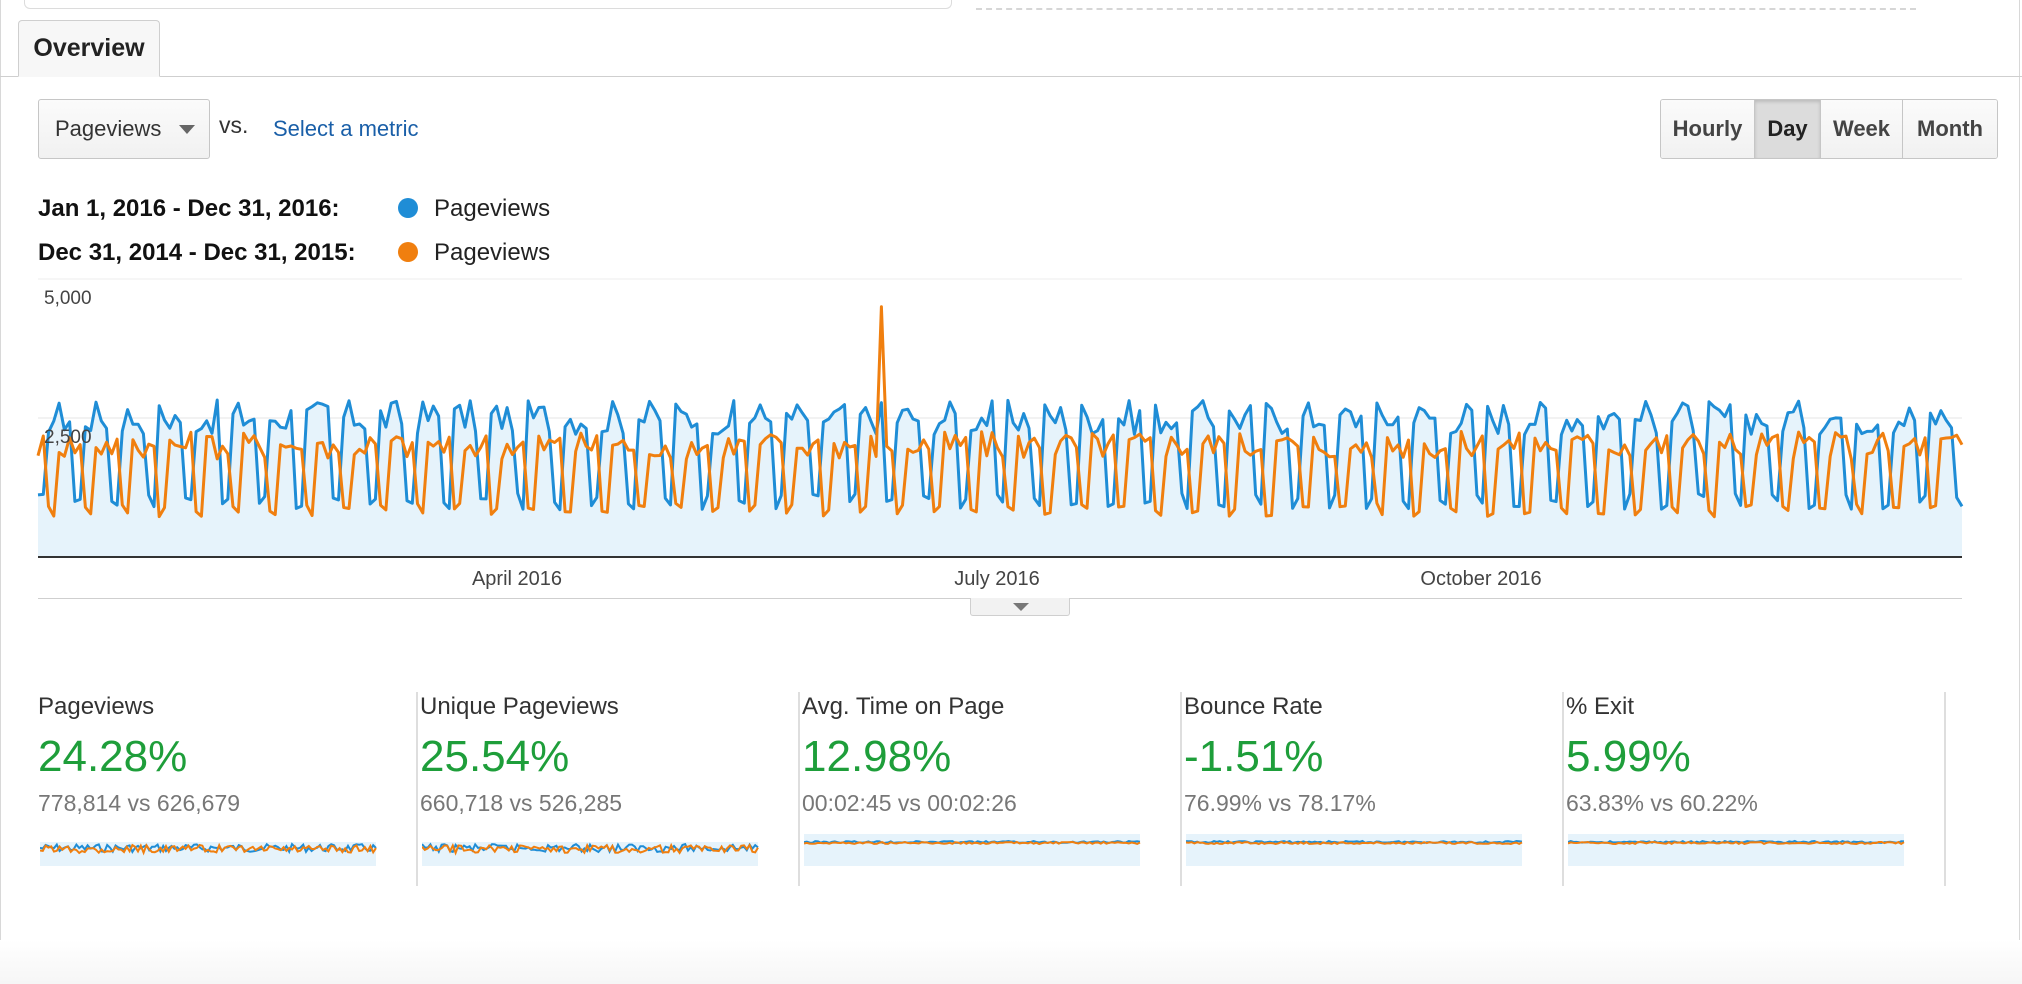 The height and width of the screenshot is (984, 2022). I want to click on scorecard-exit: % Exit 5.99% 63.83% vs 60.22%, so click(1756, 788).